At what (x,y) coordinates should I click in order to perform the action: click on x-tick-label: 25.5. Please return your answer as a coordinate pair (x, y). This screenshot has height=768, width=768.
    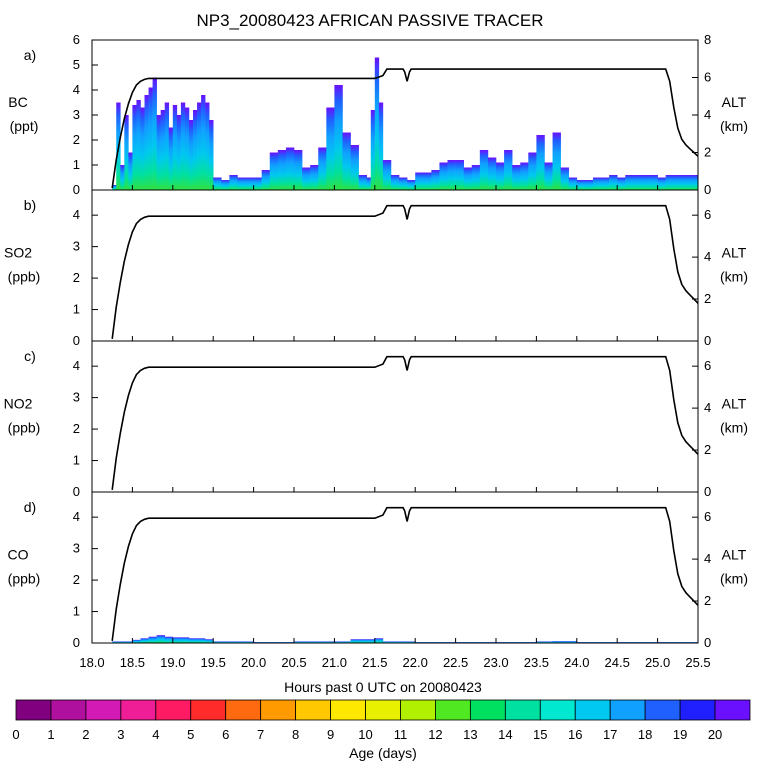
    Looking at the image, I should click on (697, 662).